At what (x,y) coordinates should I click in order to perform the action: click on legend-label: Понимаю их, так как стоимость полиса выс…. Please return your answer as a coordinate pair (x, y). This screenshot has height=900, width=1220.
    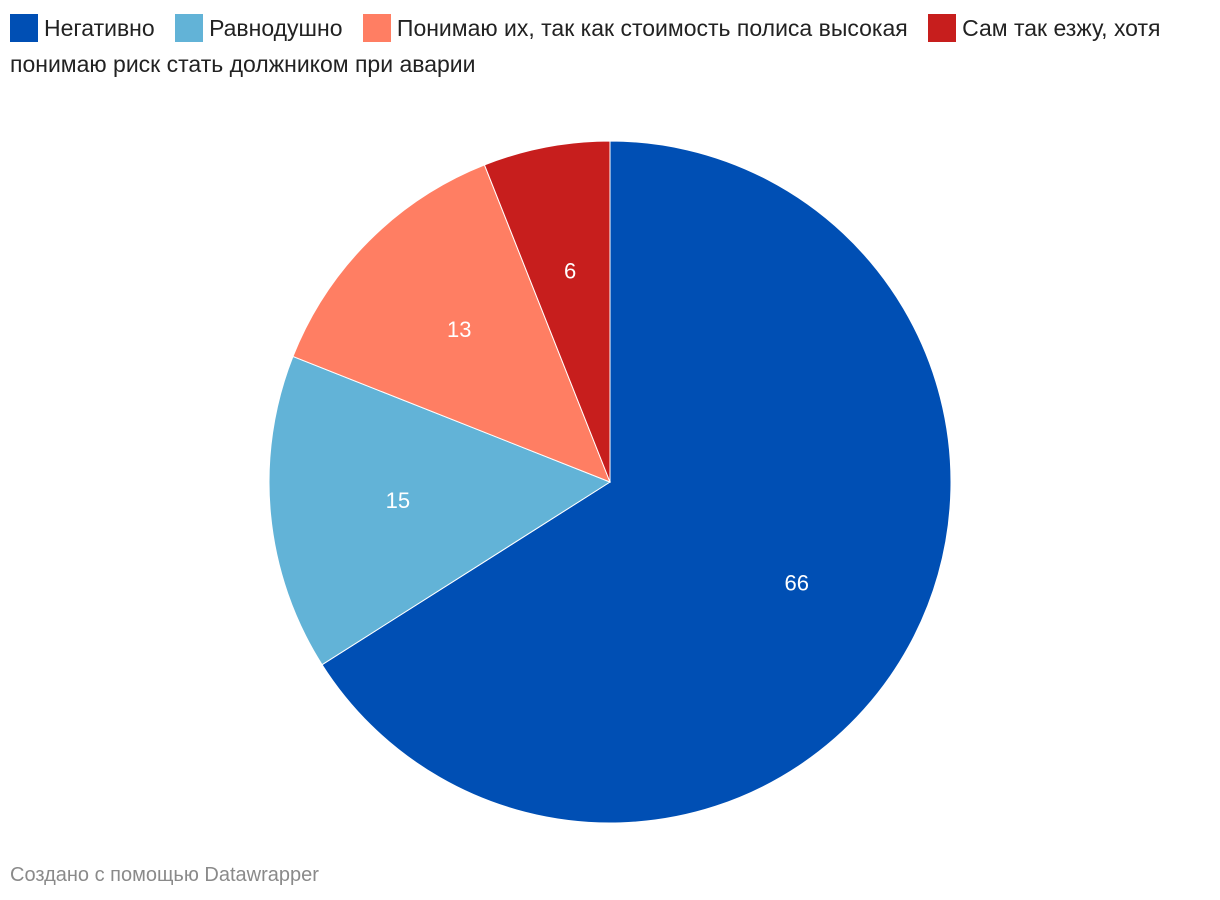
    Looking at the image, I should click on (652, 28).